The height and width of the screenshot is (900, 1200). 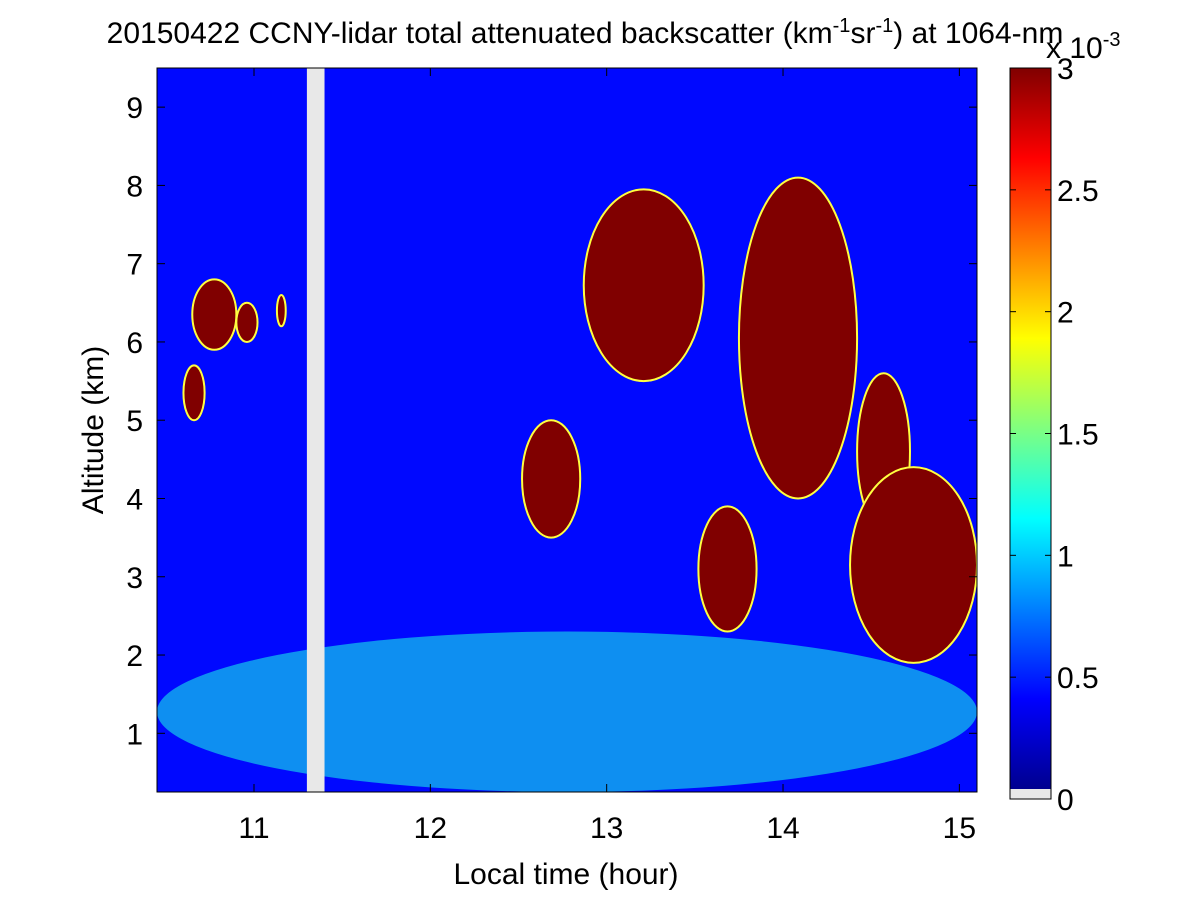 What do you see at coordinates (1078, 435) in the screenshot?
I see `colorbar-tick-label: 1.5` at bounding box center [1078, 435].